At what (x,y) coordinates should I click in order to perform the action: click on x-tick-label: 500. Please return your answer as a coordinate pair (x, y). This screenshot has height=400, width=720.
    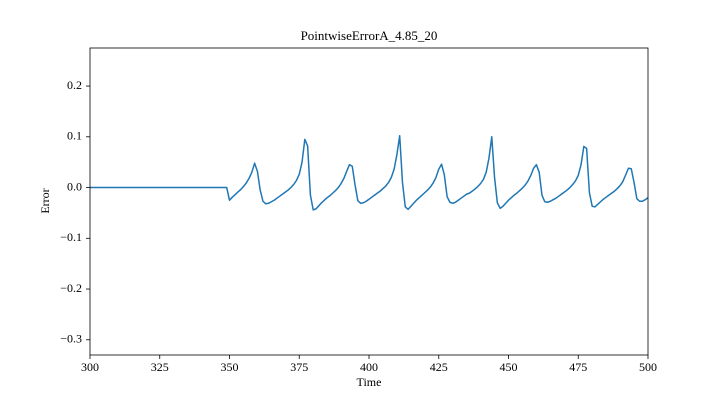
    Looking at the image, I should click on (648, 367).